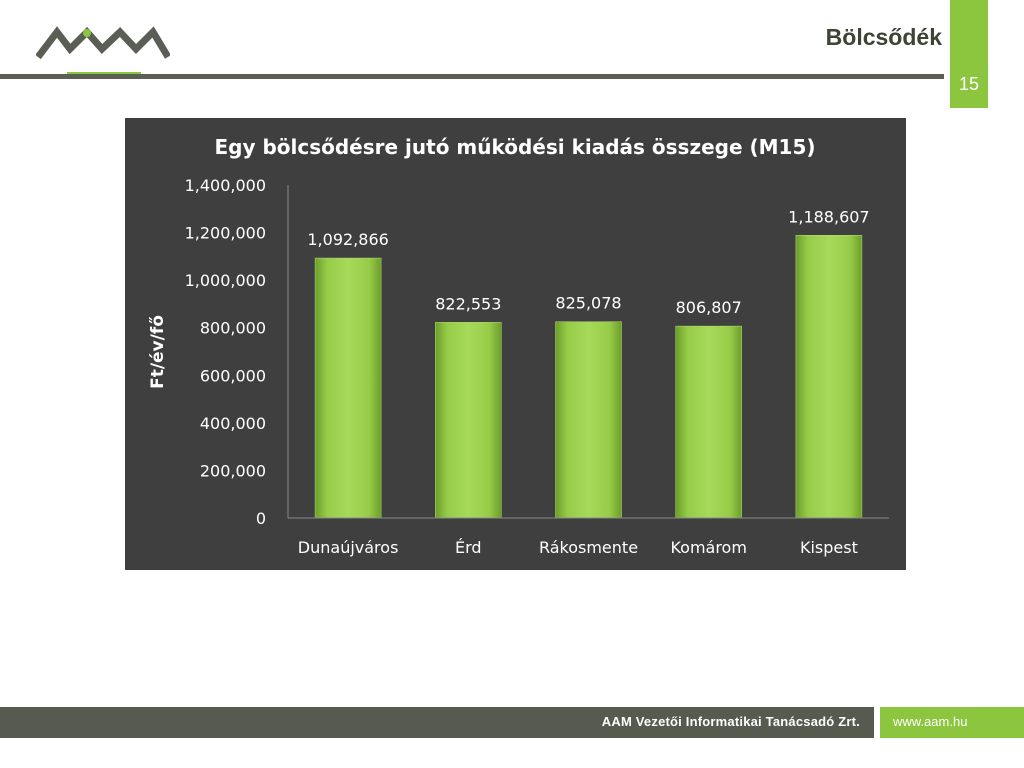  Describe the element at coordinates (233, 470) in the screenshot. I see `y-tick-label: 200,000` at that location.